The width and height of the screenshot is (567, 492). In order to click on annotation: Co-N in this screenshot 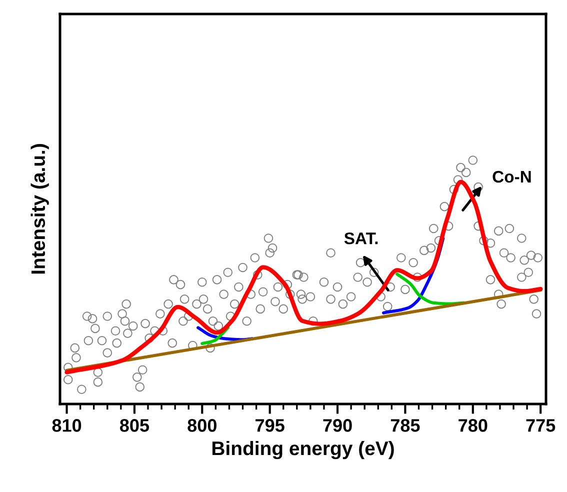, I will do `click(511, 176)`.